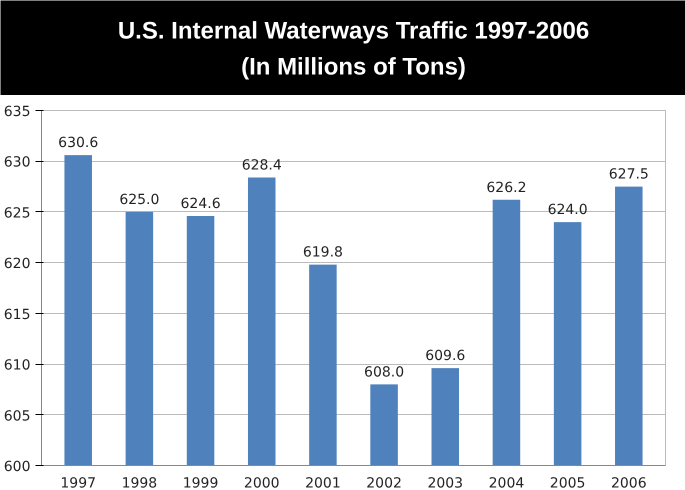  Describe the element at coordinates (200, 204) in the screenshot. I see `data-label: 624.6` at that location.